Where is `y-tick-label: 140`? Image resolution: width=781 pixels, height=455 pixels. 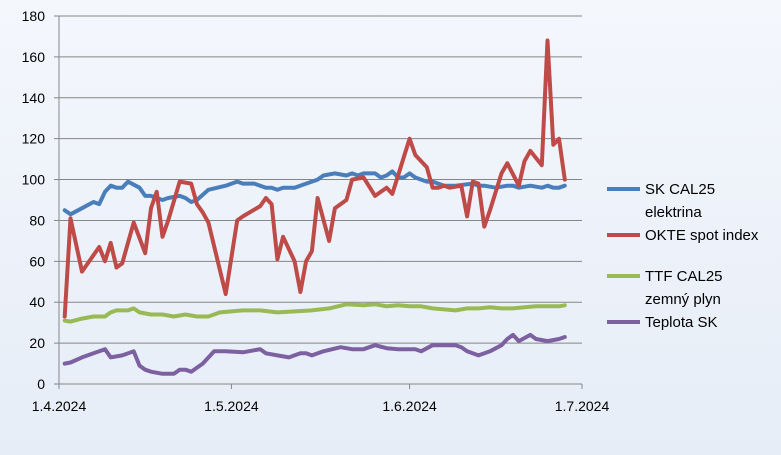 y-tick-label: 140 is located at coordinates (34, 98).